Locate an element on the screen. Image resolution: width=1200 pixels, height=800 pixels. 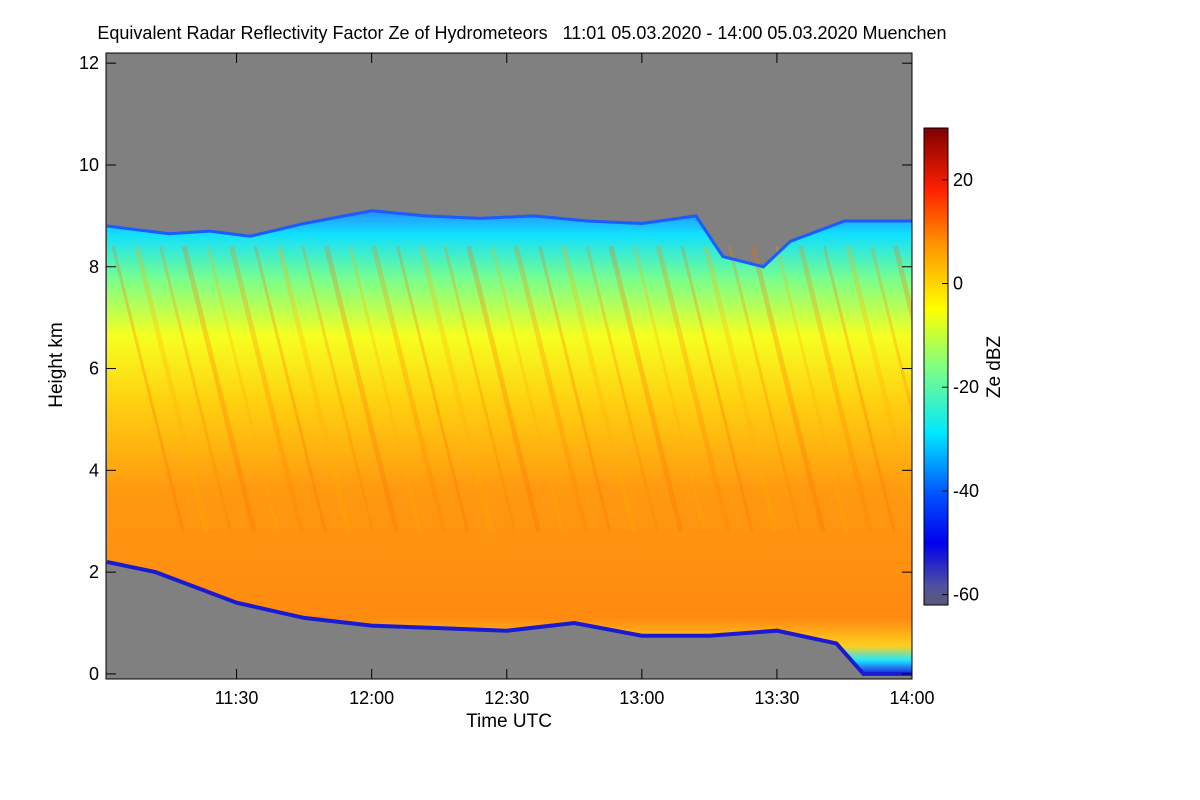
y-tick-label: 12 is located at coordinates (89, 63).